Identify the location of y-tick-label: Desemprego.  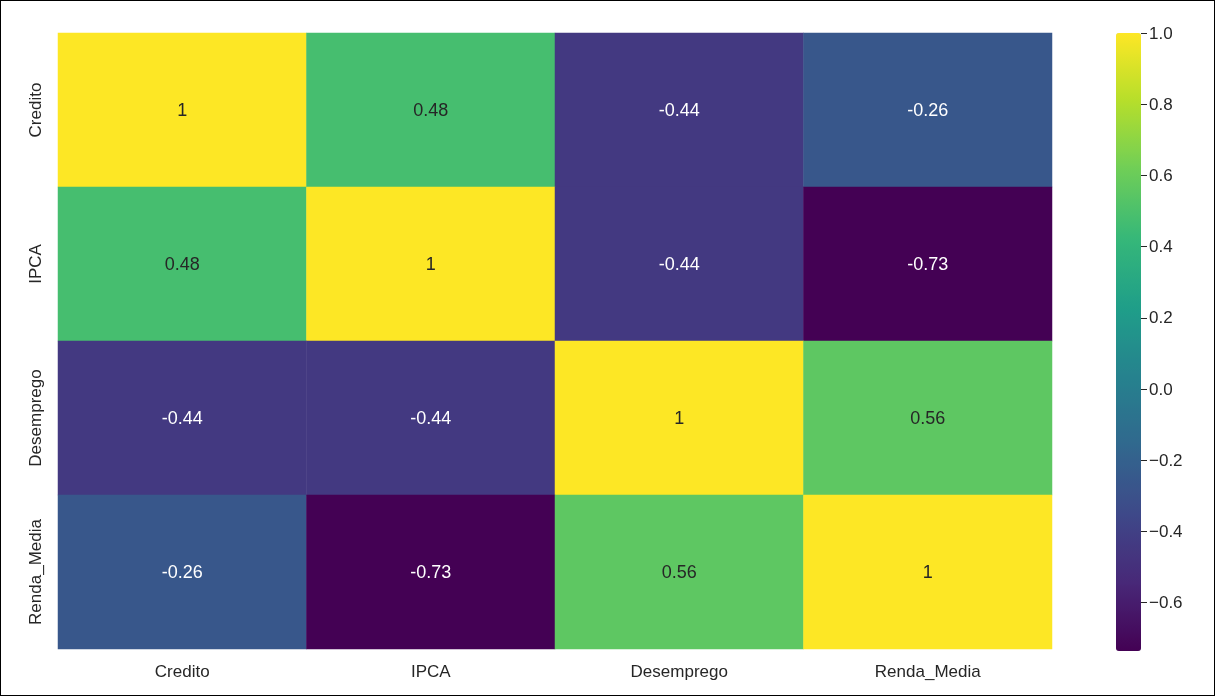
(35, 418).